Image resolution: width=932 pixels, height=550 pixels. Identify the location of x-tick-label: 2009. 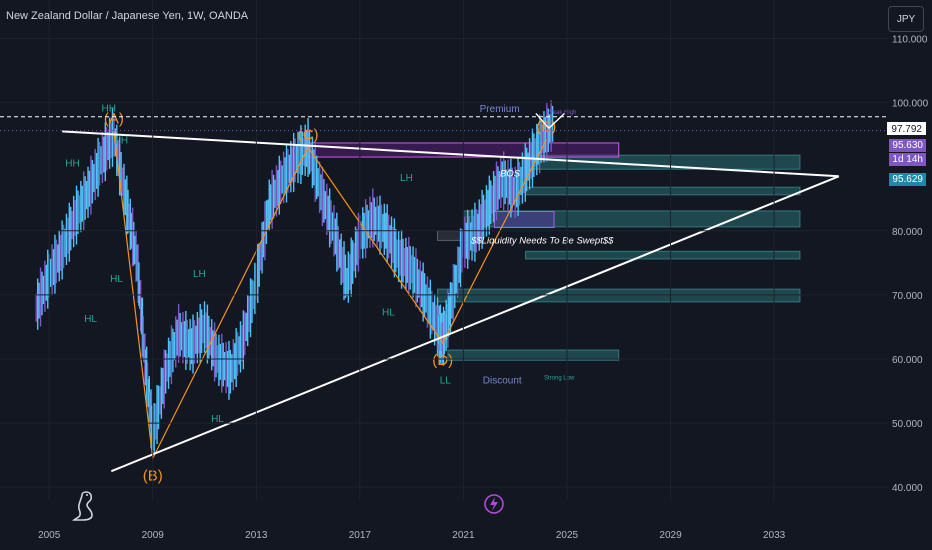
(153, 535).